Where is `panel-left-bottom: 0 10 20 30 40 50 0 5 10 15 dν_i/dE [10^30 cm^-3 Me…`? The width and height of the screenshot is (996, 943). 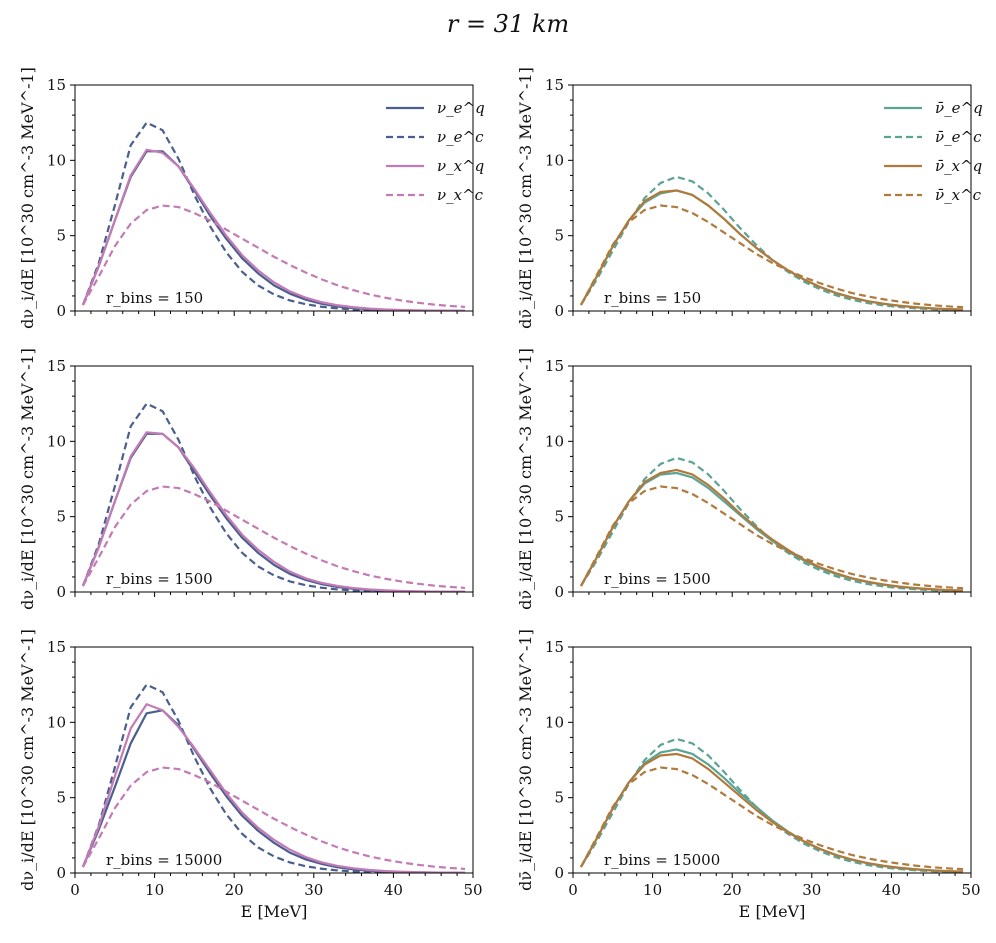
panel-left-bottom: 0 10 20 30 40 50 0 5 10 15 dν_i/dE [10^30 cm^-3 Me… is located at coordinates (250, 775).